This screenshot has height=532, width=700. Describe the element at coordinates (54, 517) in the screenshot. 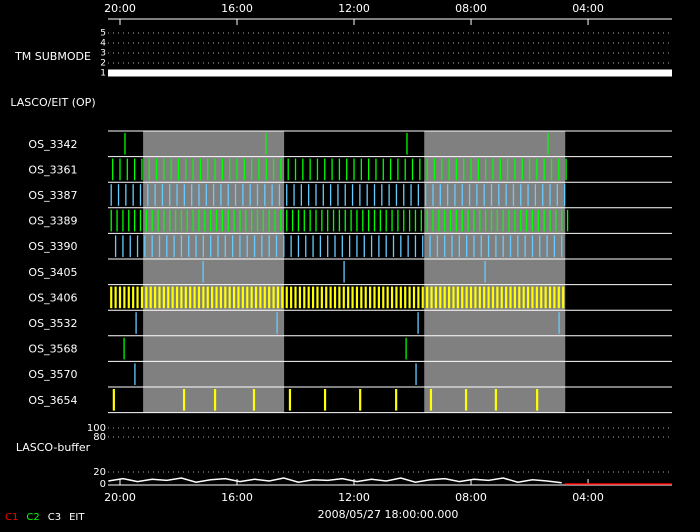

I see `legend-entry: C3` at that location.